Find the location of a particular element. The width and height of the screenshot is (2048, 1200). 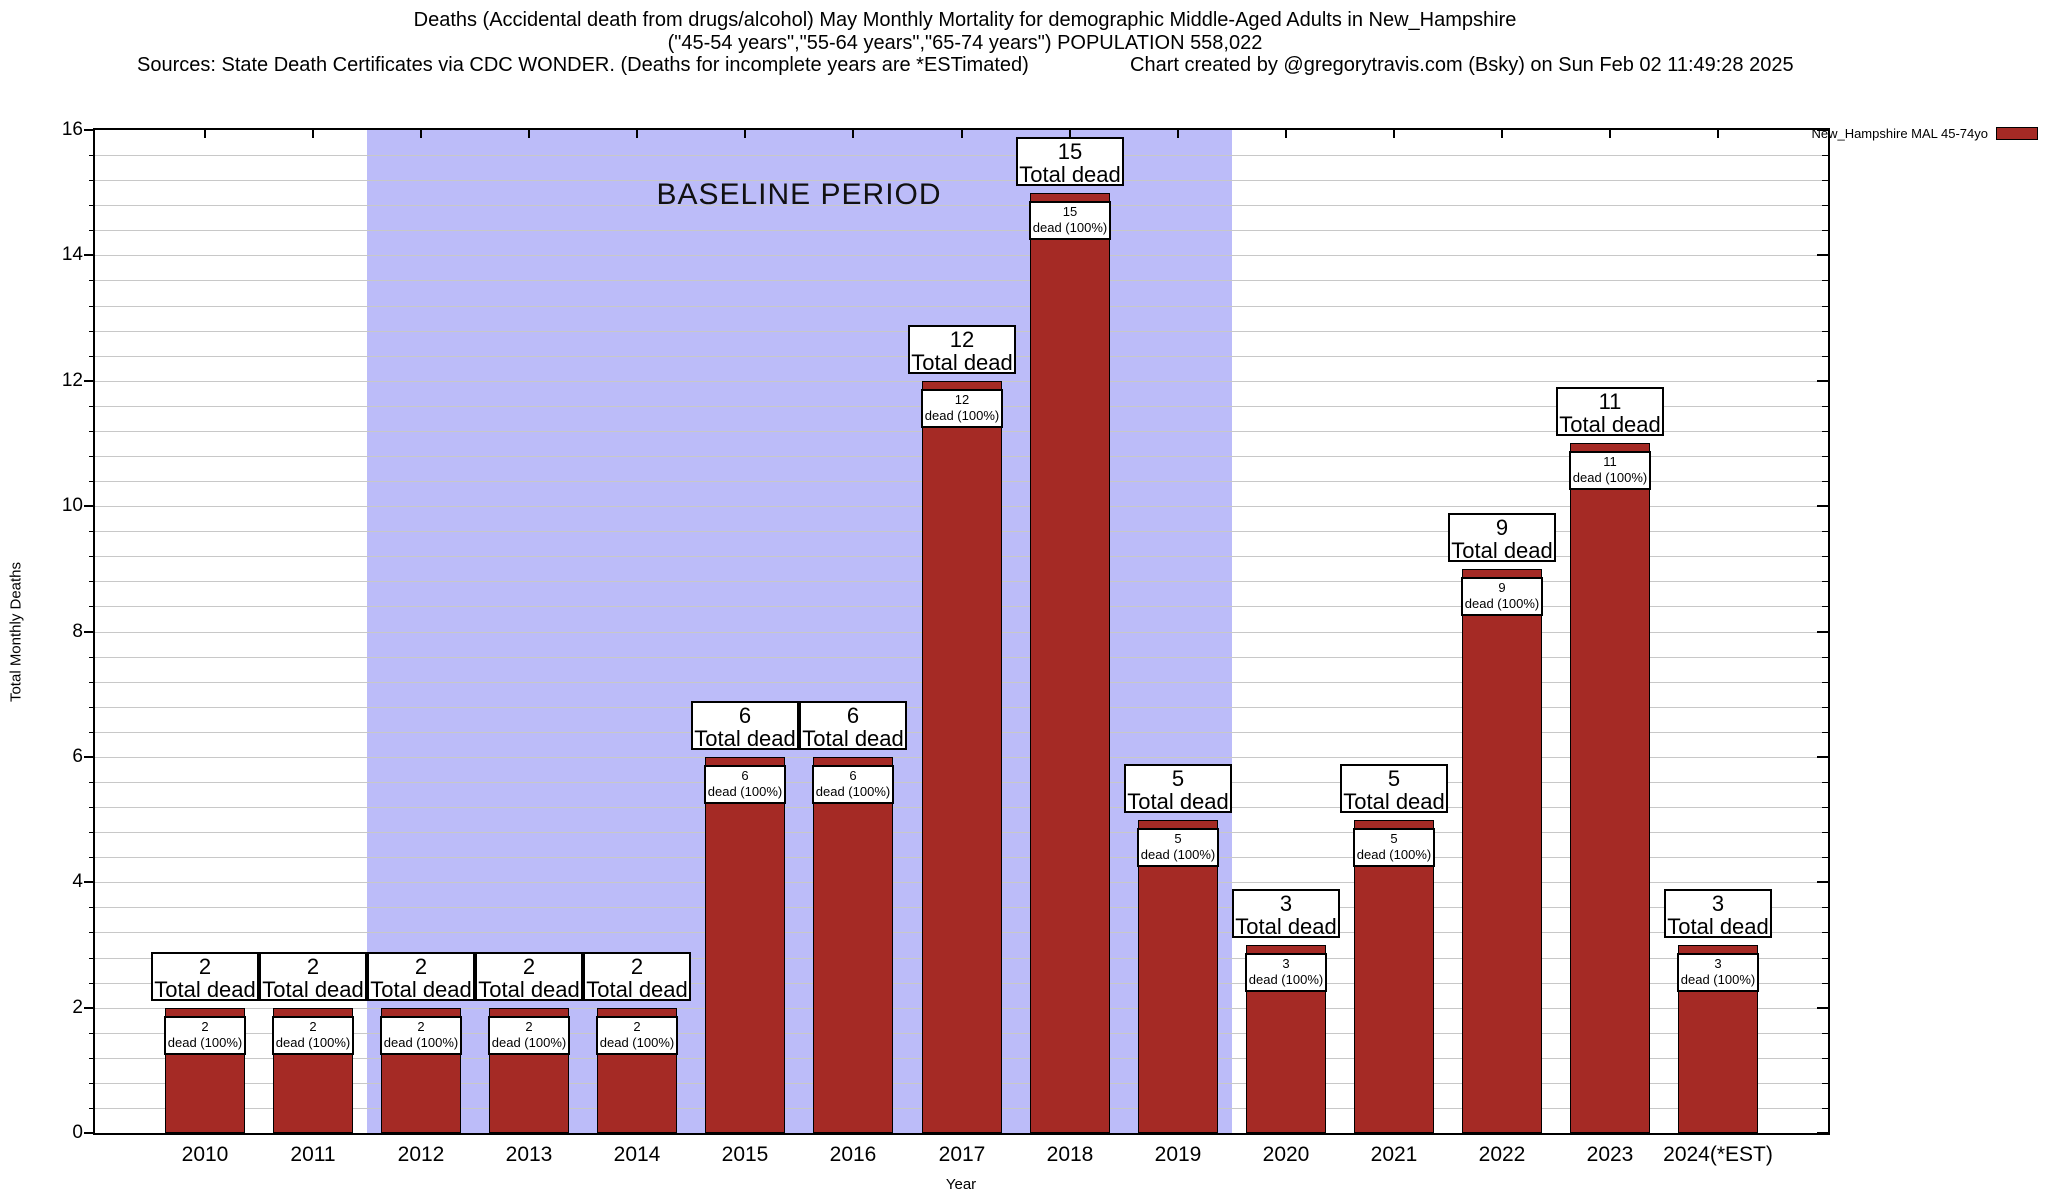

bar-inner-label-2020: 3 dead (100%) is located at coordinates (1286, 972).